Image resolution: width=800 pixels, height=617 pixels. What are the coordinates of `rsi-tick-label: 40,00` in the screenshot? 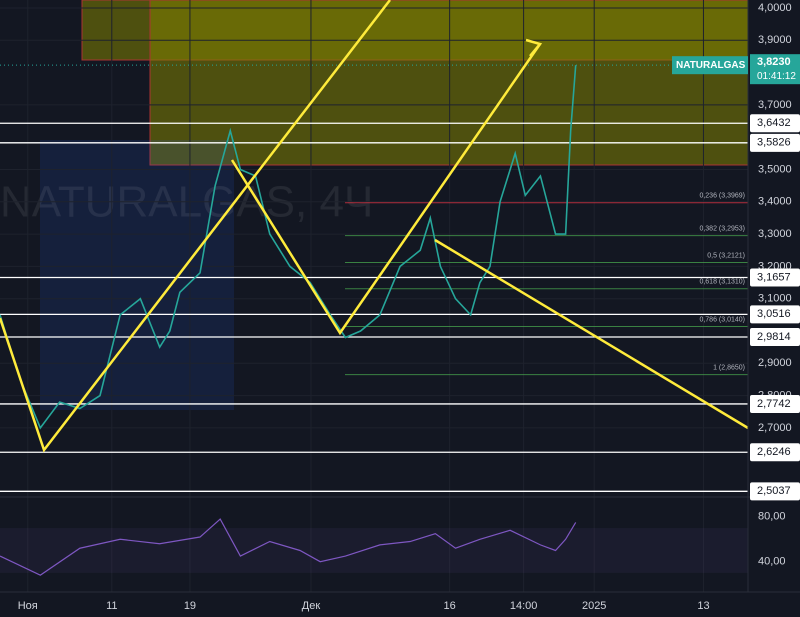 It's located at (772, 562).